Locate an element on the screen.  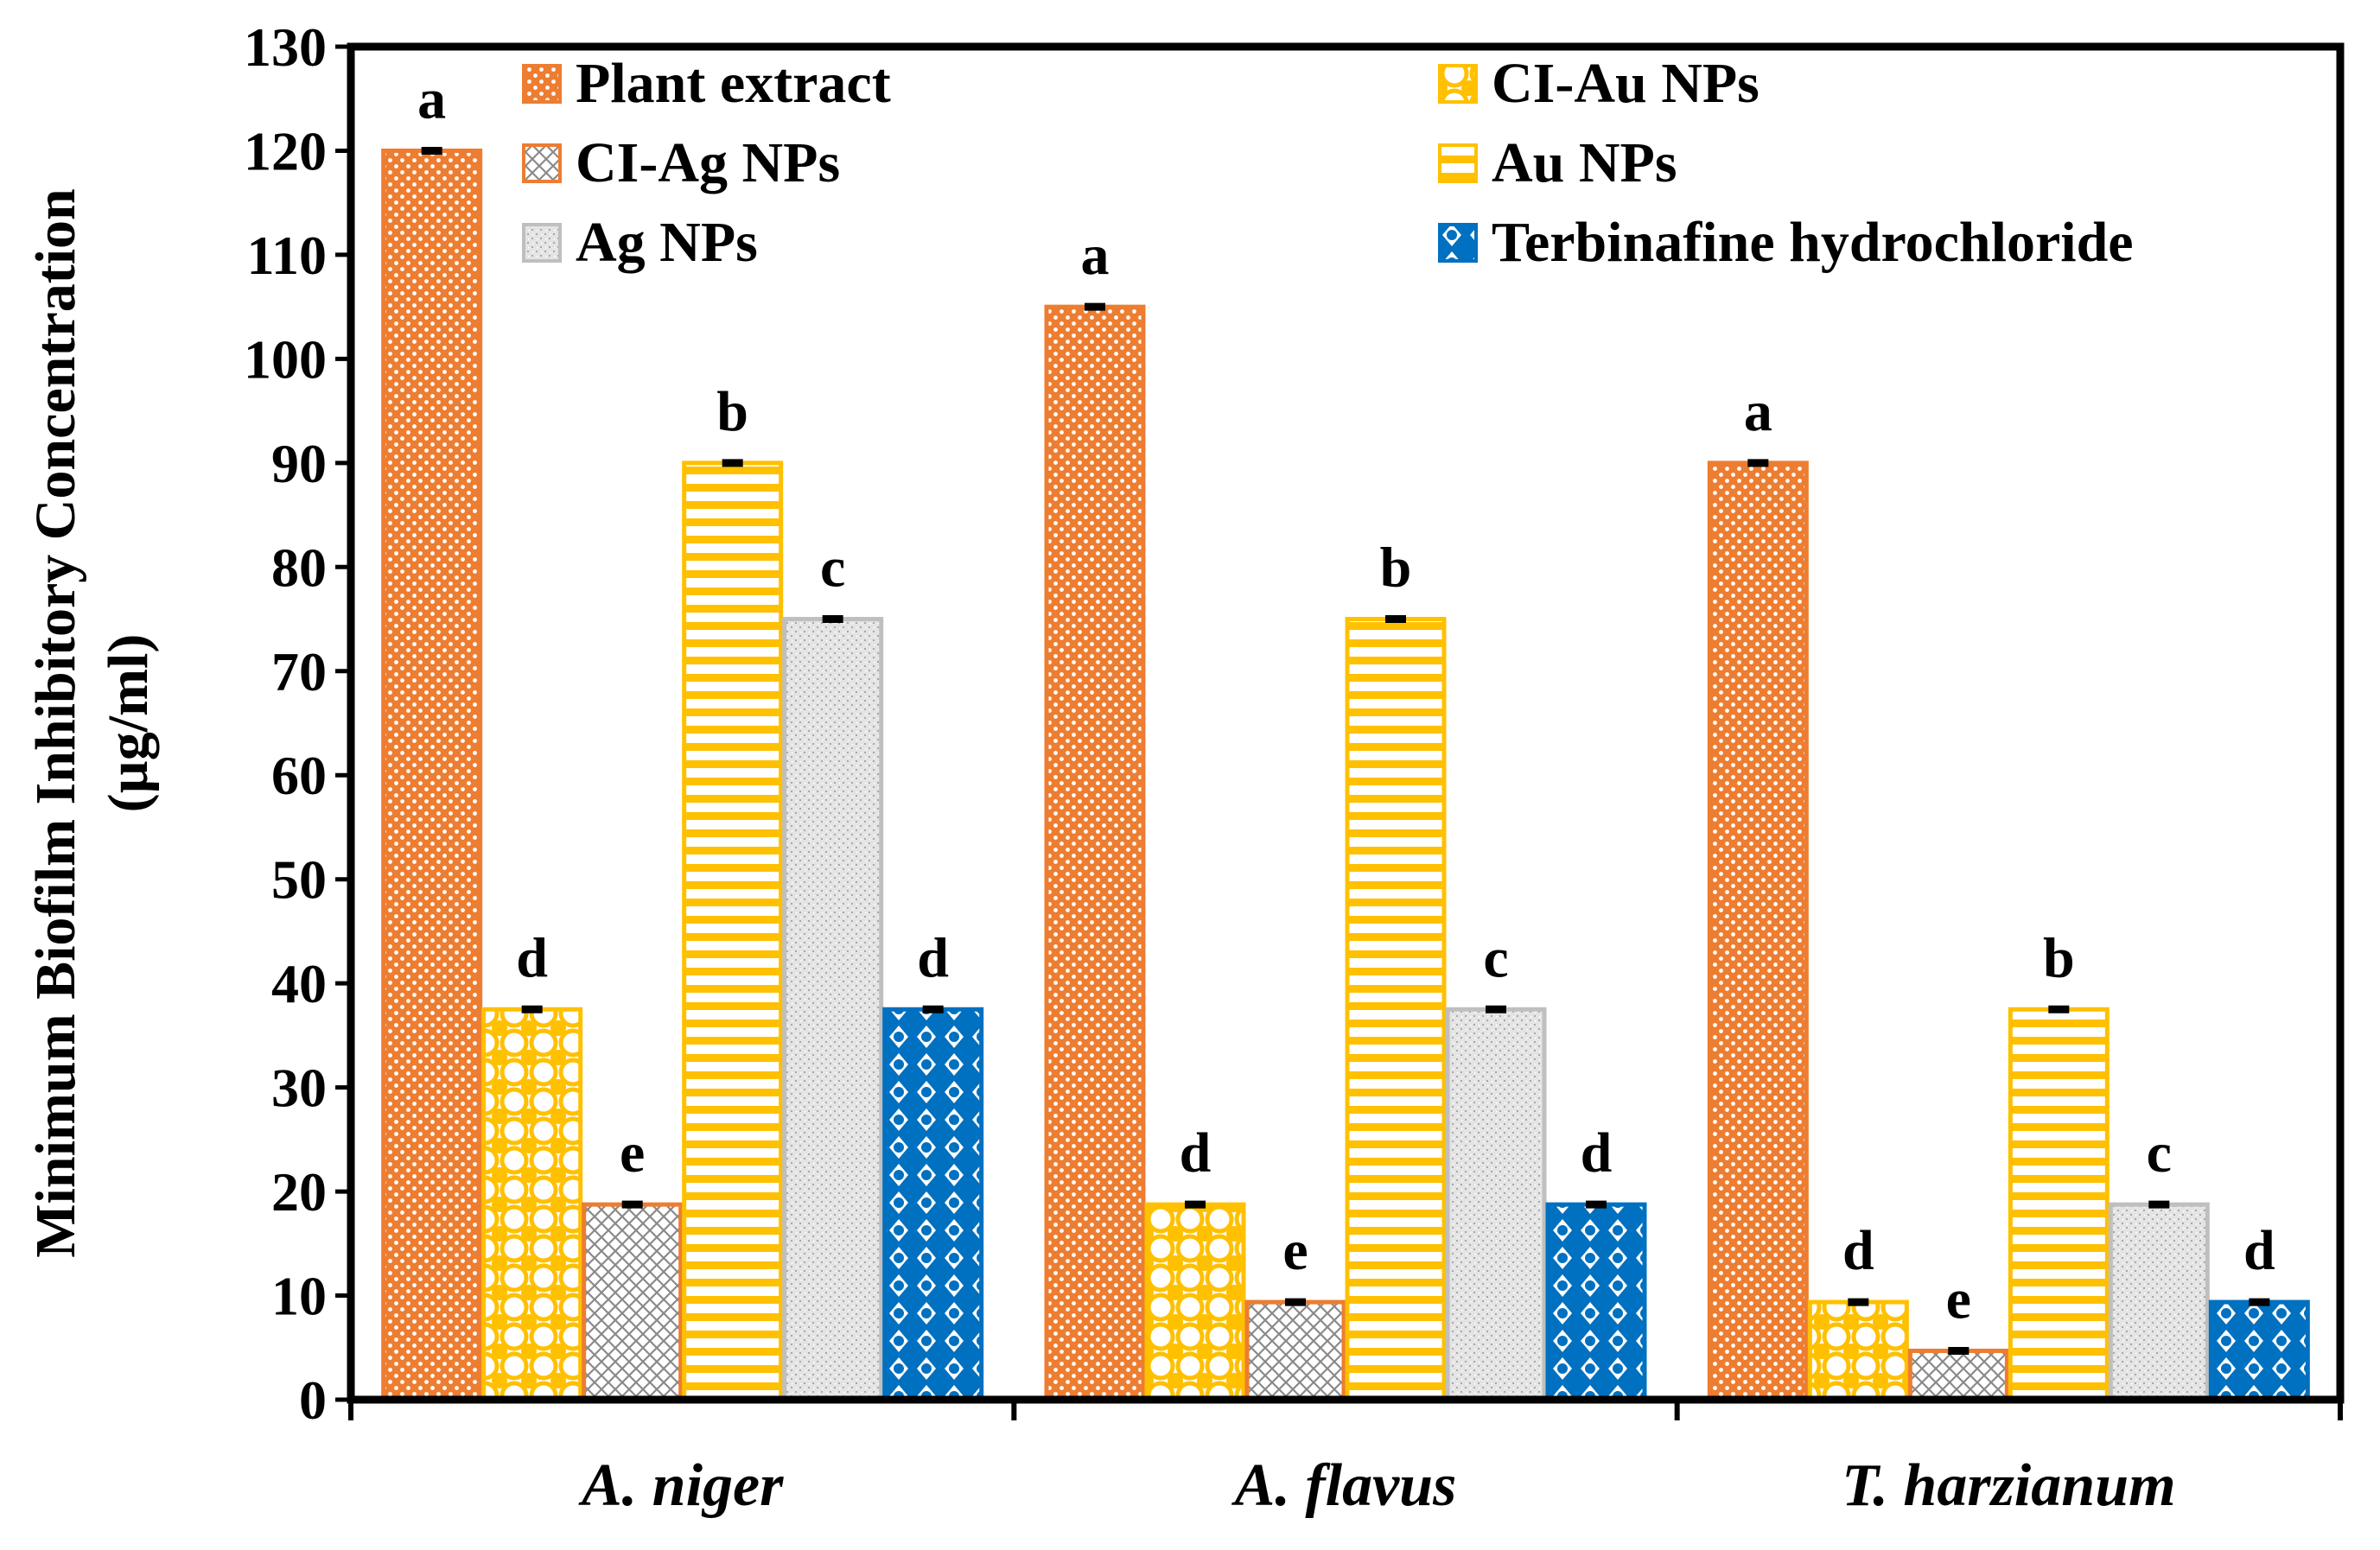
y-tick-label: 40 is located at coordinates (299, 983).